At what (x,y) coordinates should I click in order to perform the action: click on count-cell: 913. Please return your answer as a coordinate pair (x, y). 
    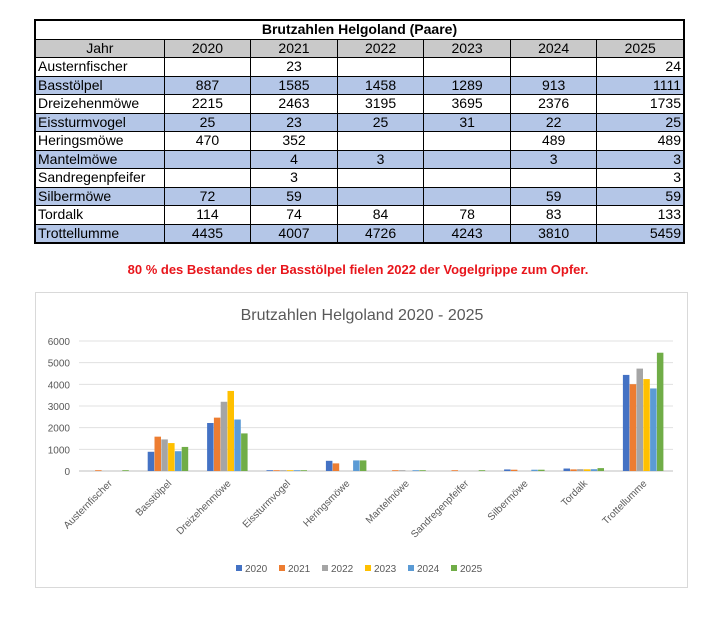
    Looking at the image, I should click on (553, 85).